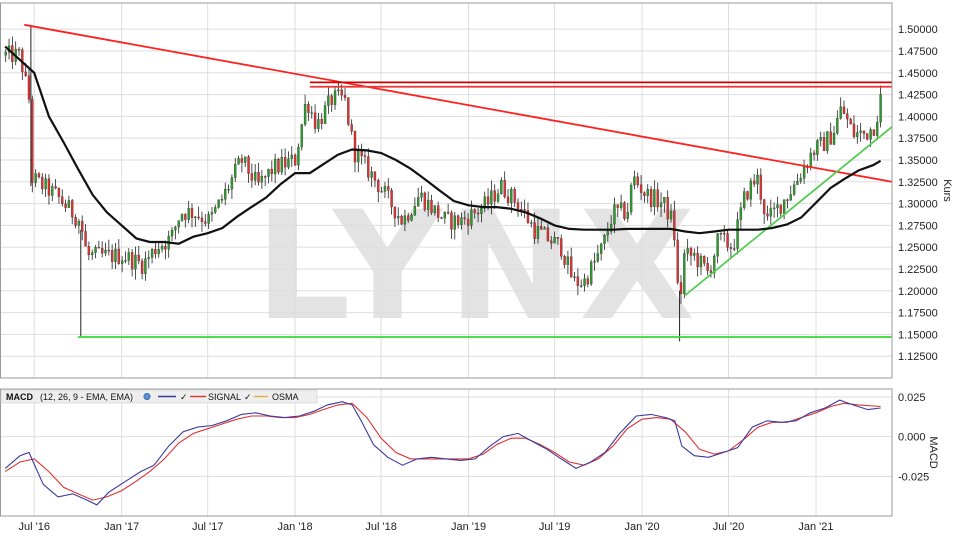 The height and width of the screenshot is (540, 960). Describe the element at coordinates (918, 270) in the screenshot. I see `y-tick-label: 1.22500` at that location.